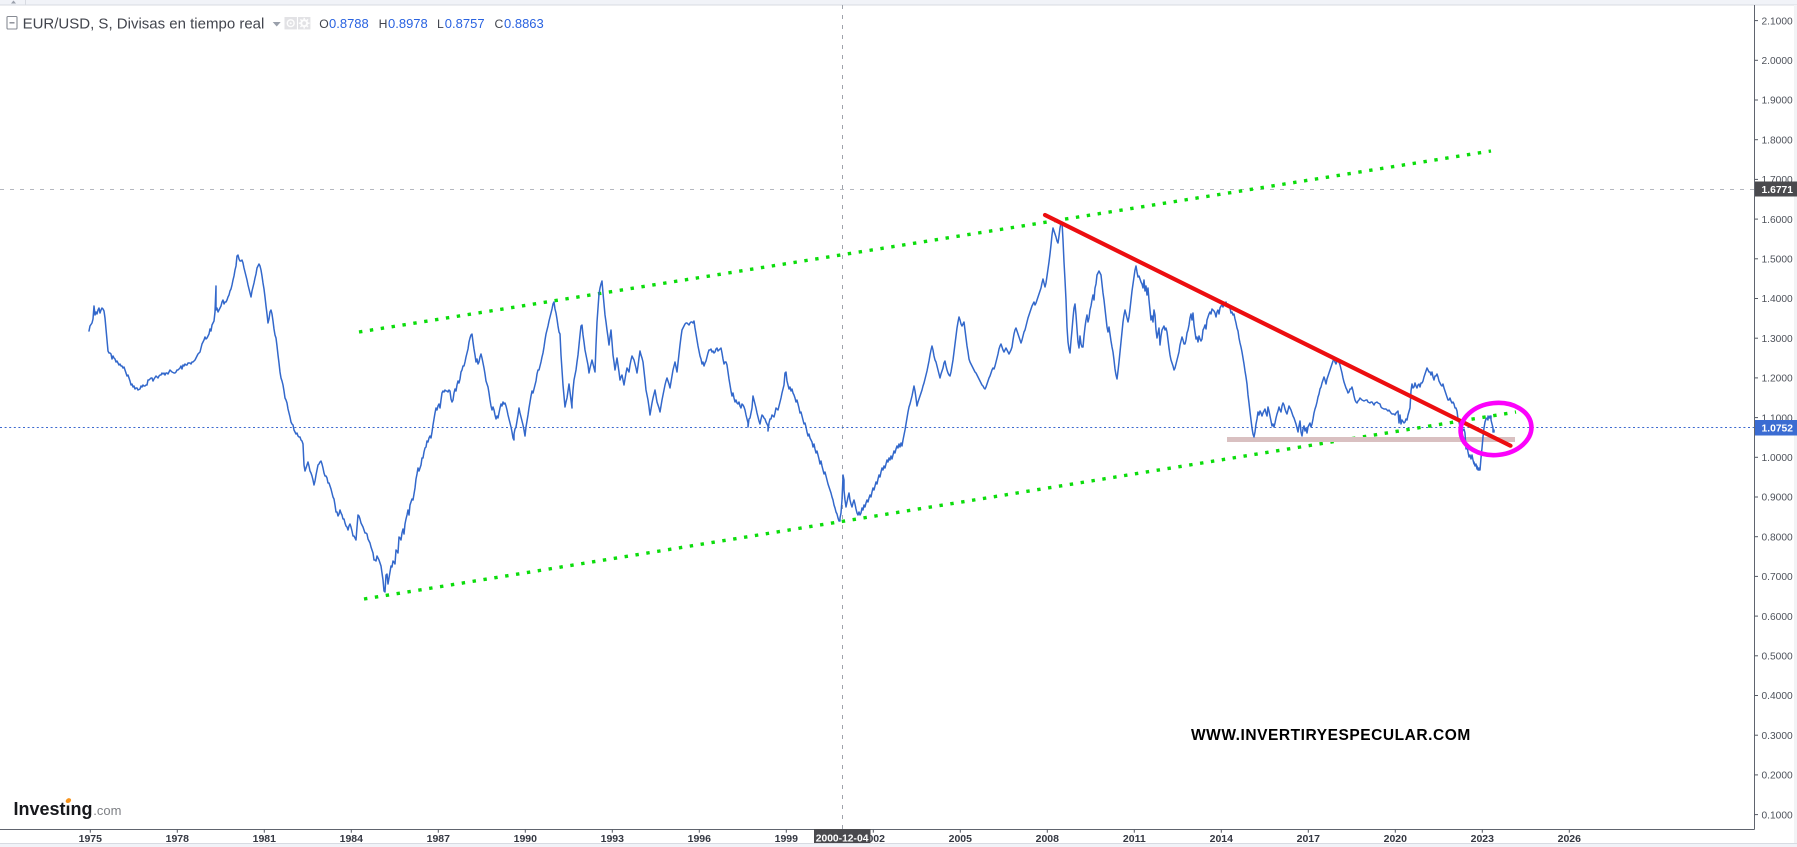 The image size is (1797, 847). I want to click on svg-text: 1.4000, so click(1777, 299).